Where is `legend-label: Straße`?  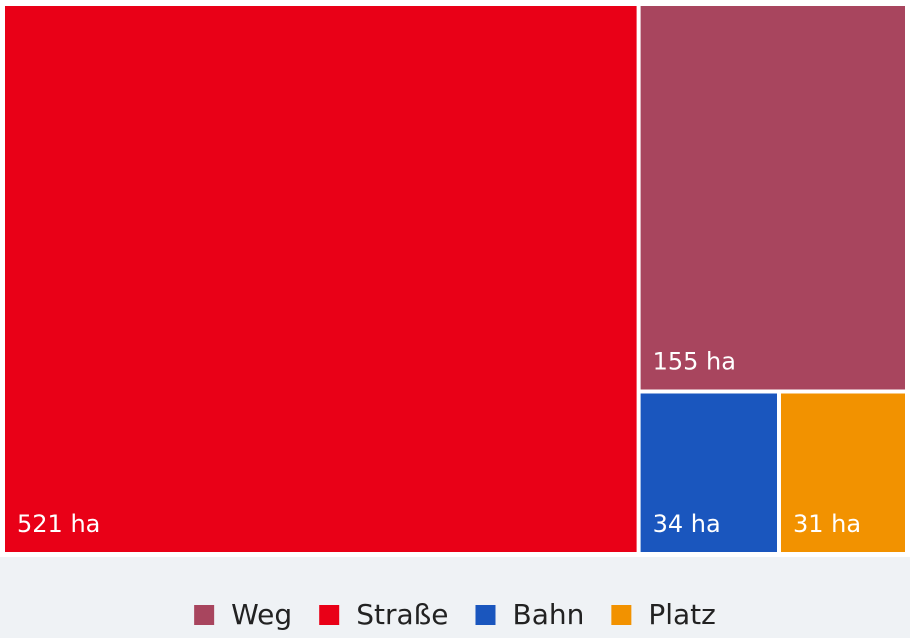 legend-label: Straße is located at coordinates (402, 614).